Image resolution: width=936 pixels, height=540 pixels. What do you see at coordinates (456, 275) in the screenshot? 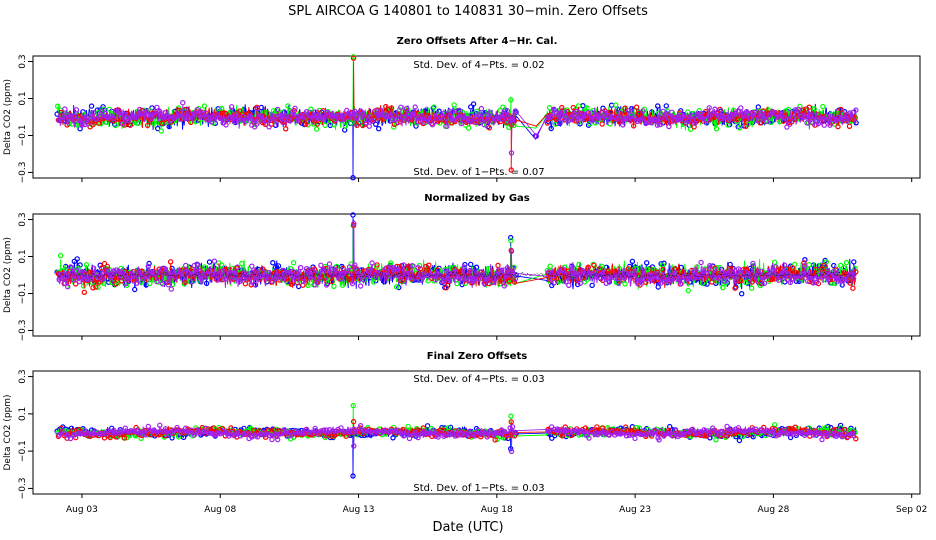
I see `normalized-line` at bounding box center [456, 275].